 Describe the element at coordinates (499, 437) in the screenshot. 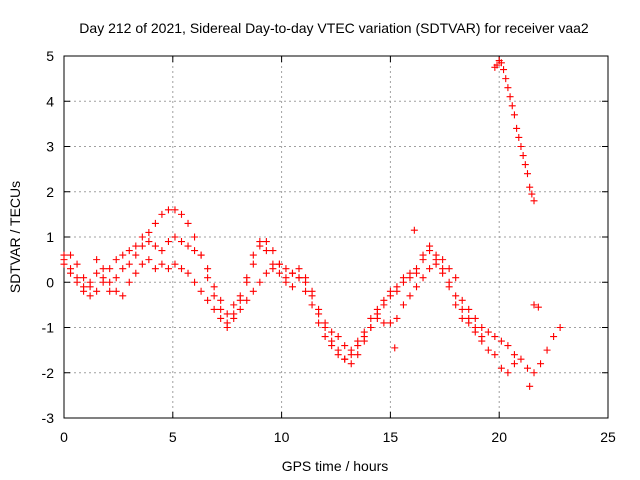

I see `x-tick-label: 20` at that location.